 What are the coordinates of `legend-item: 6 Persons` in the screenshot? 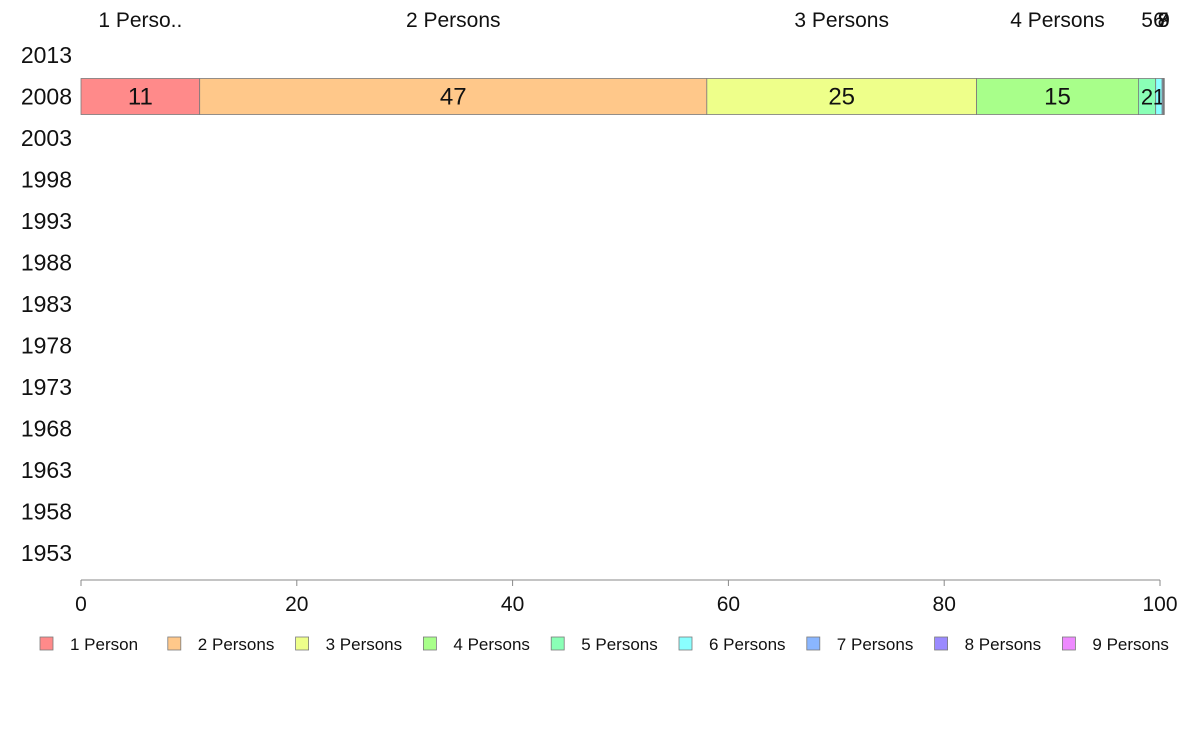 It's located at (732, 644).